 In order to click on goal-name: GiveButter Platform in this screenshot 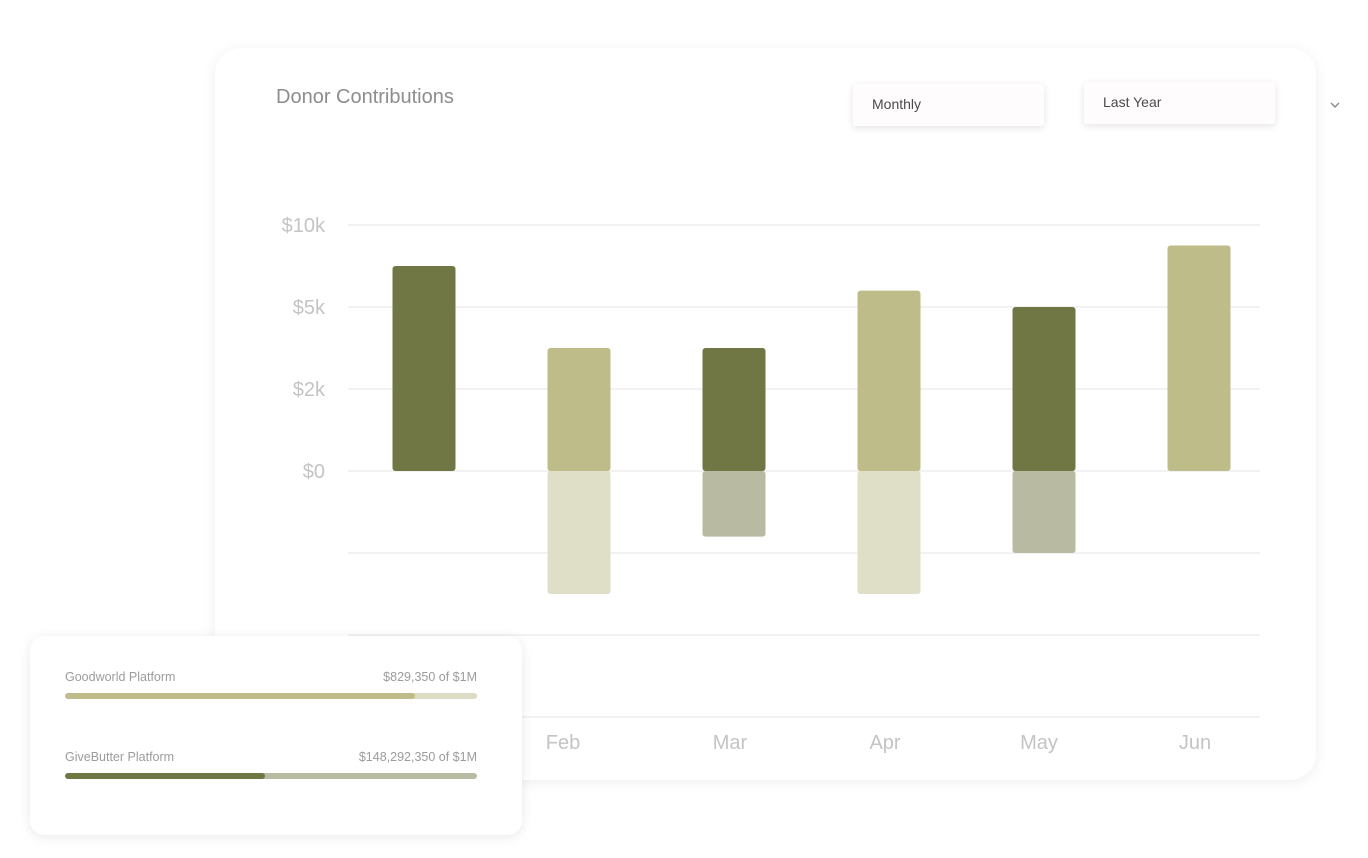, I will do `click(120, 757)`.